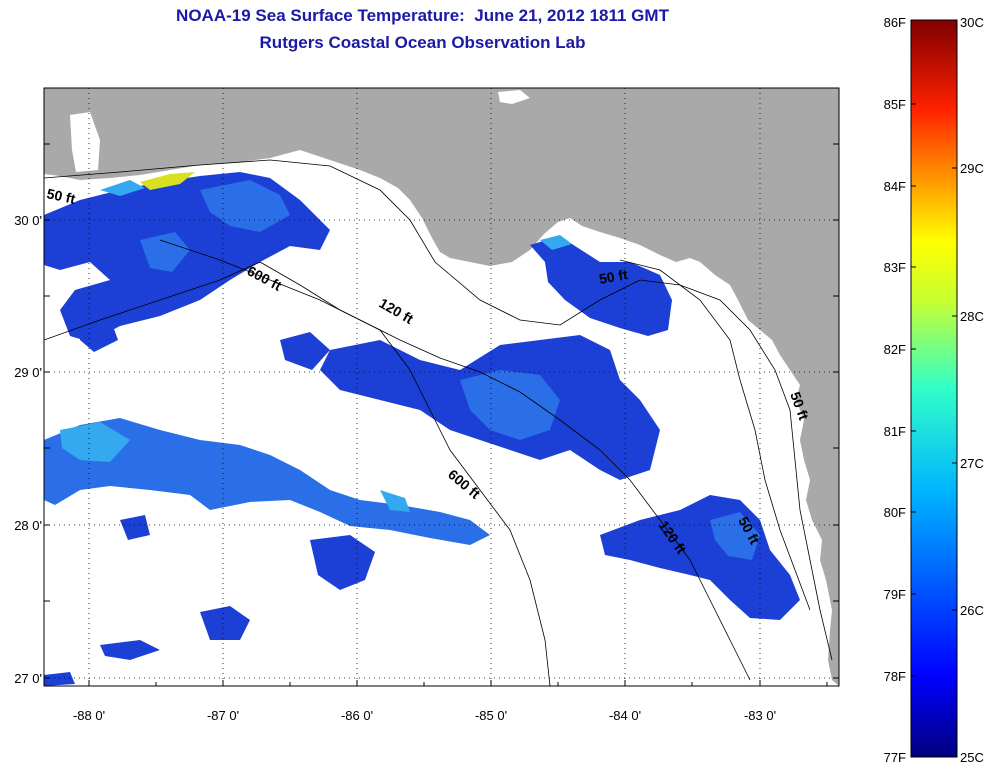 The height and width of the screenshot is (770, 992). Describe the element at coordinates (28, 449) in the screenshot. I see `y-axis-labels: 30 0' 29 0' 28 0' 27 0'` at that location.